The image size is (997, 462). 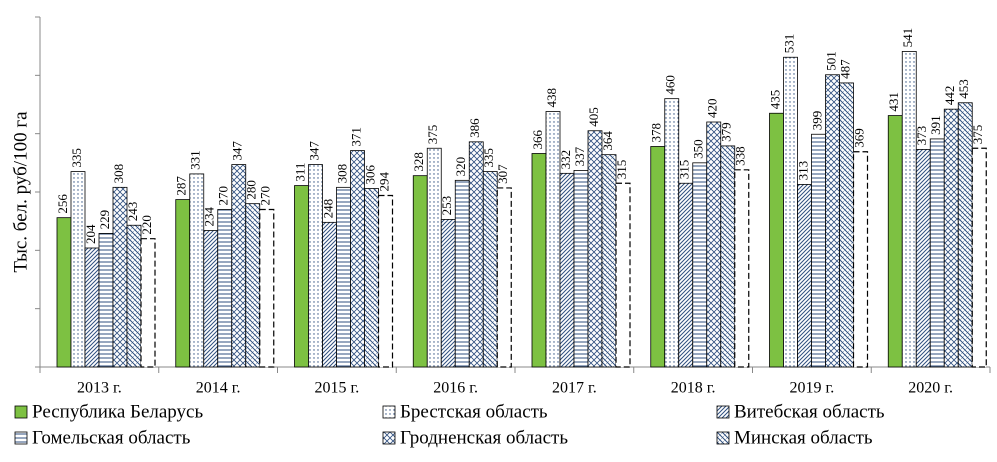 What do you see at coordinates (930, 388) in the screenshot?
I see `x-tick-label: 2020 г.` at bounding box center [930, 388].